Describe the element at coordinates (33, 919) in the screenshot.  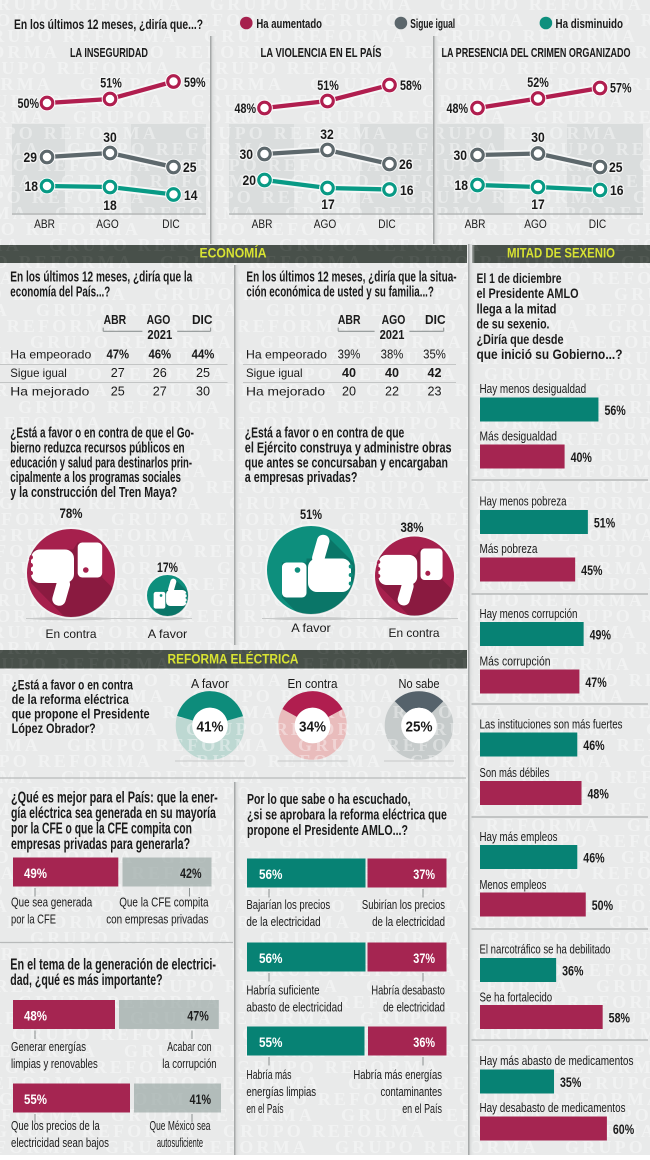
I see `svg-text: por la CFE` at that location.